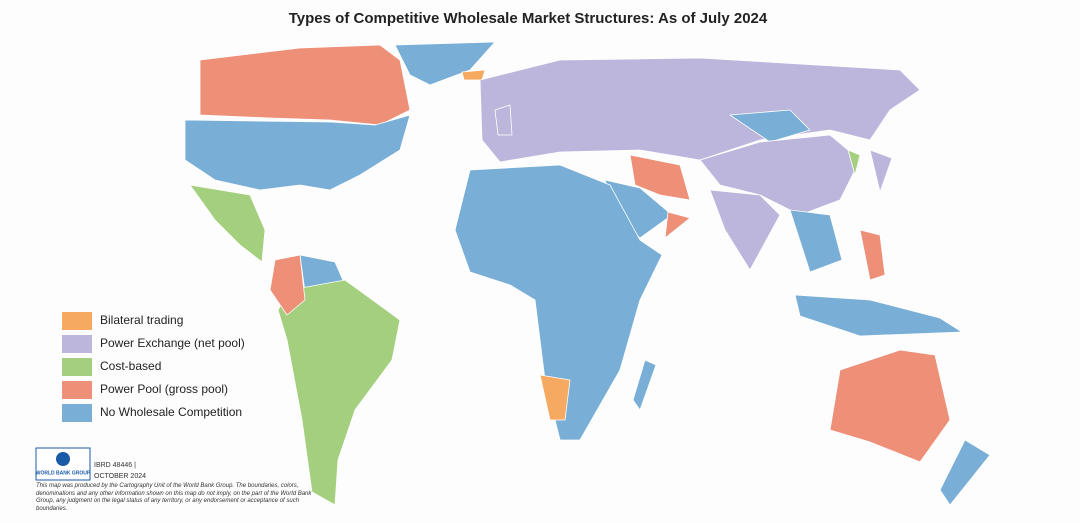 Image resolution: width=1080 pixels, height=523 pixels. I want to click on legend-label: Power Pool (gross pool), so click(164, 389).